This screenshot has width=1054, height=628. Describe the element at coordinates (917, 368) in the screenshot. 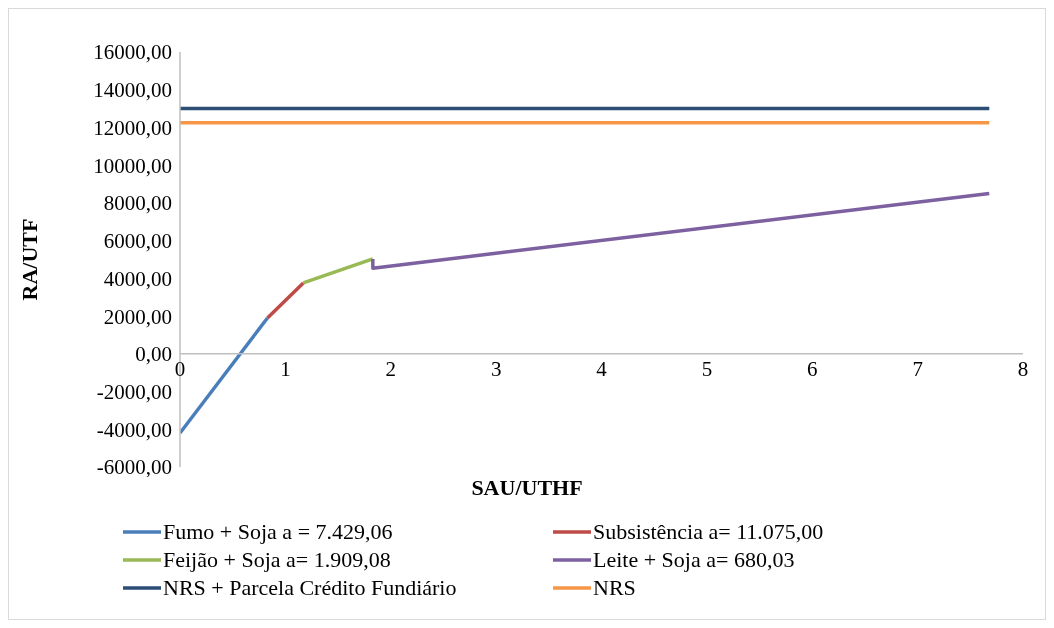

I see `x-tick-label: 7` at that location.